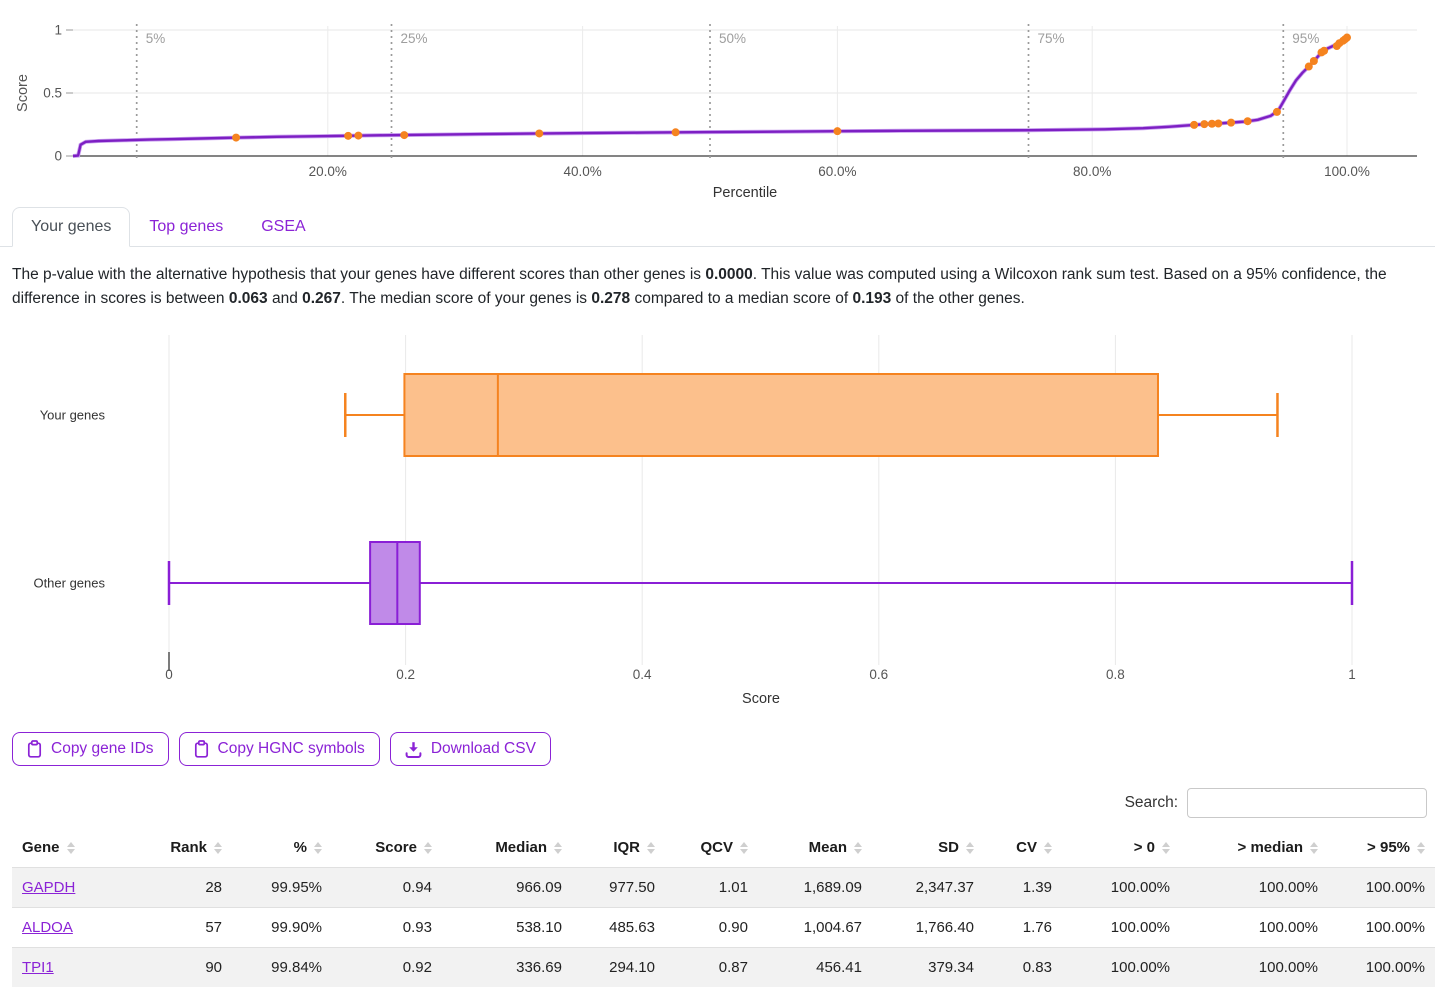 The width and height of the screenshot is (1435, 987). What do you see at coordinates (413, 749) in the screenshot?
I see `download-icon` at bounding box center [413, 749].